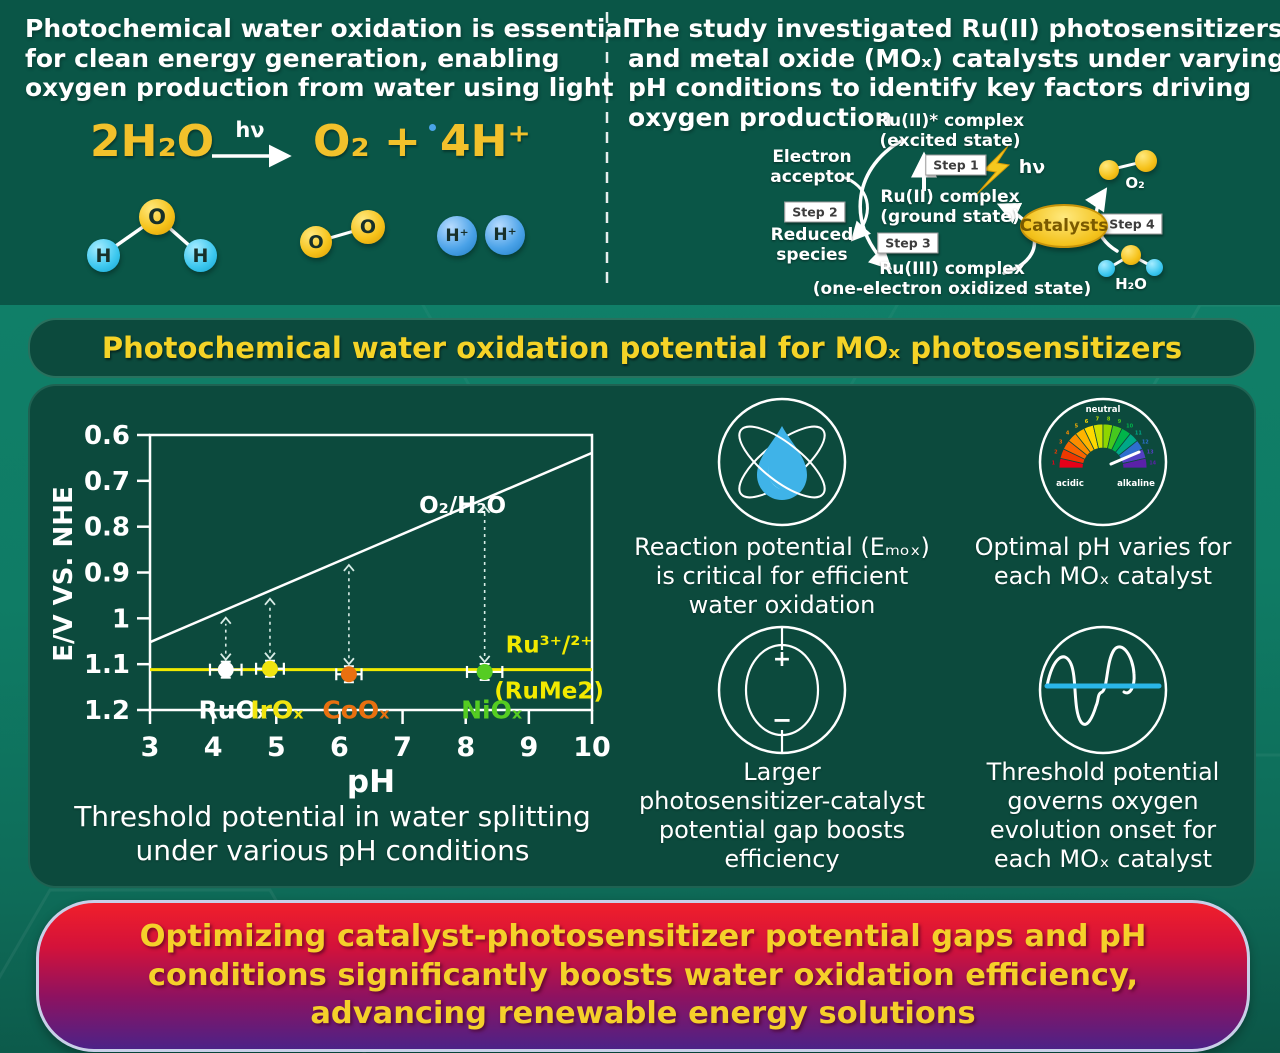 The image size is (1280, 1053). I want to click on svg-text: 0.8, so click(107, 528).